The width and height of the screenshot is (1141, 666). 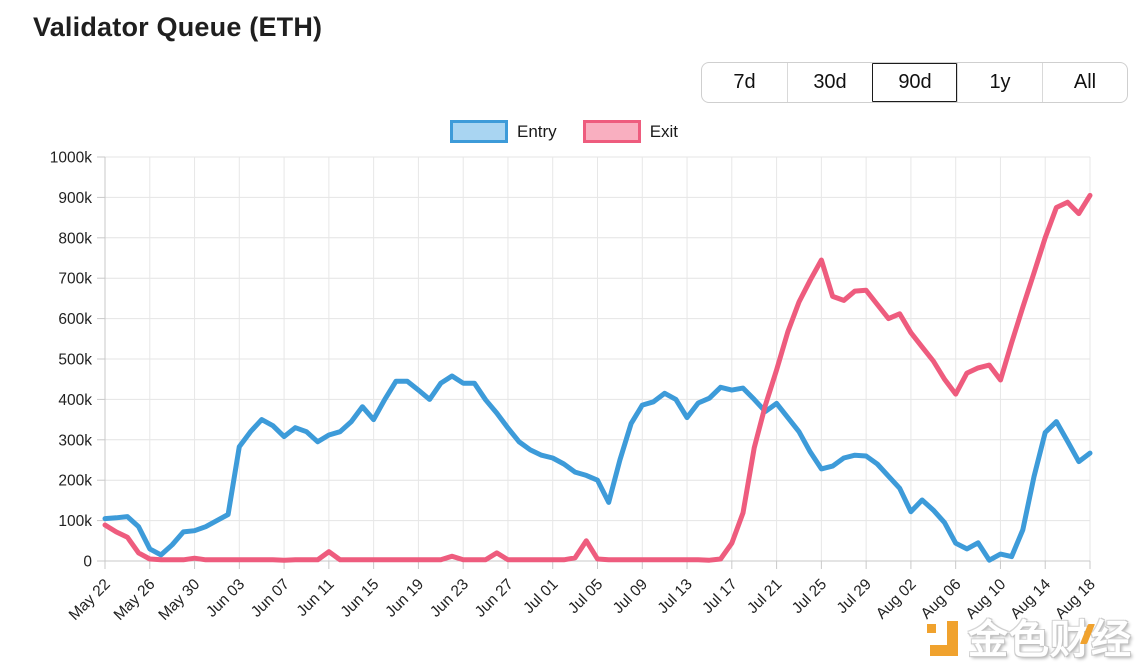 What do you see at coordinates (179, 600) in the screenshot?
I see `x-axis-label: May 30` at bounding box center [179, 600].